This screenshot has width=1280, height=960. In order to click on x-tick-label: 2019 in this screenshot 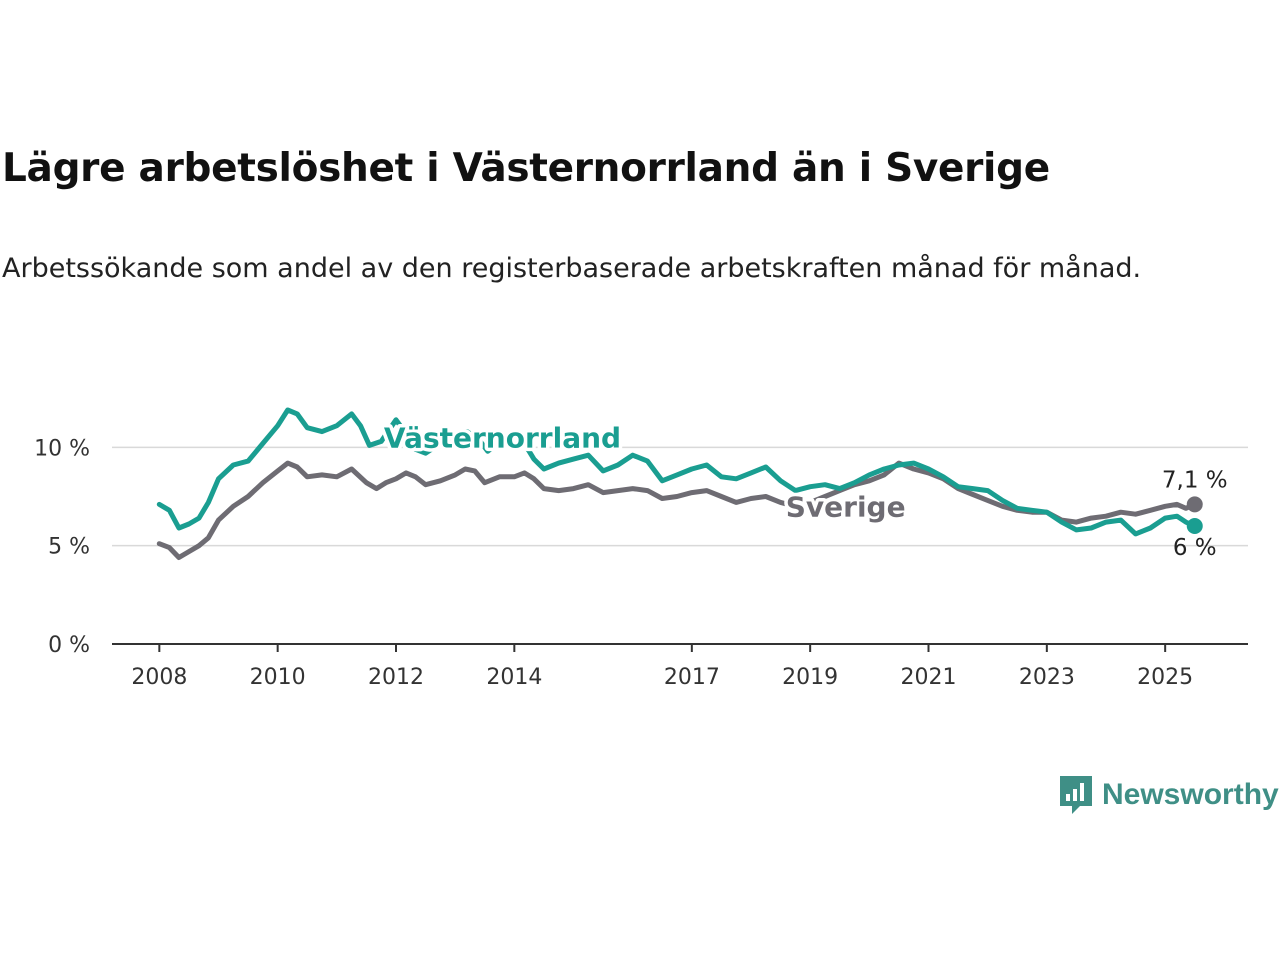, I will do `click(810, 677)`.